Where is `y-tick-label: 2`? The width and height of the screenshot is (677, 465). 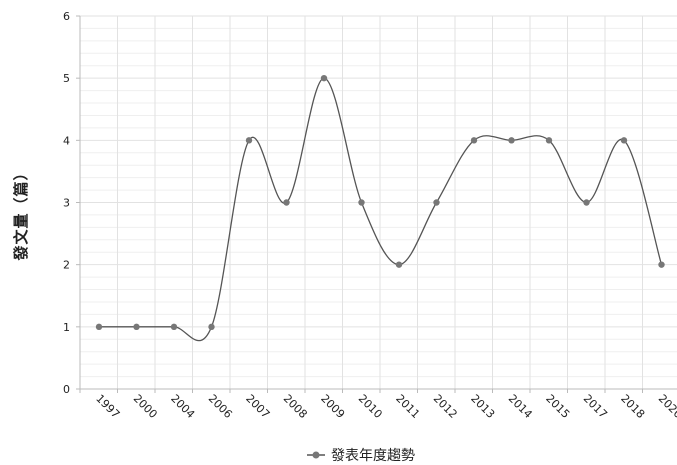 y-tick-label: 2 is located at coordinates (66, 265).